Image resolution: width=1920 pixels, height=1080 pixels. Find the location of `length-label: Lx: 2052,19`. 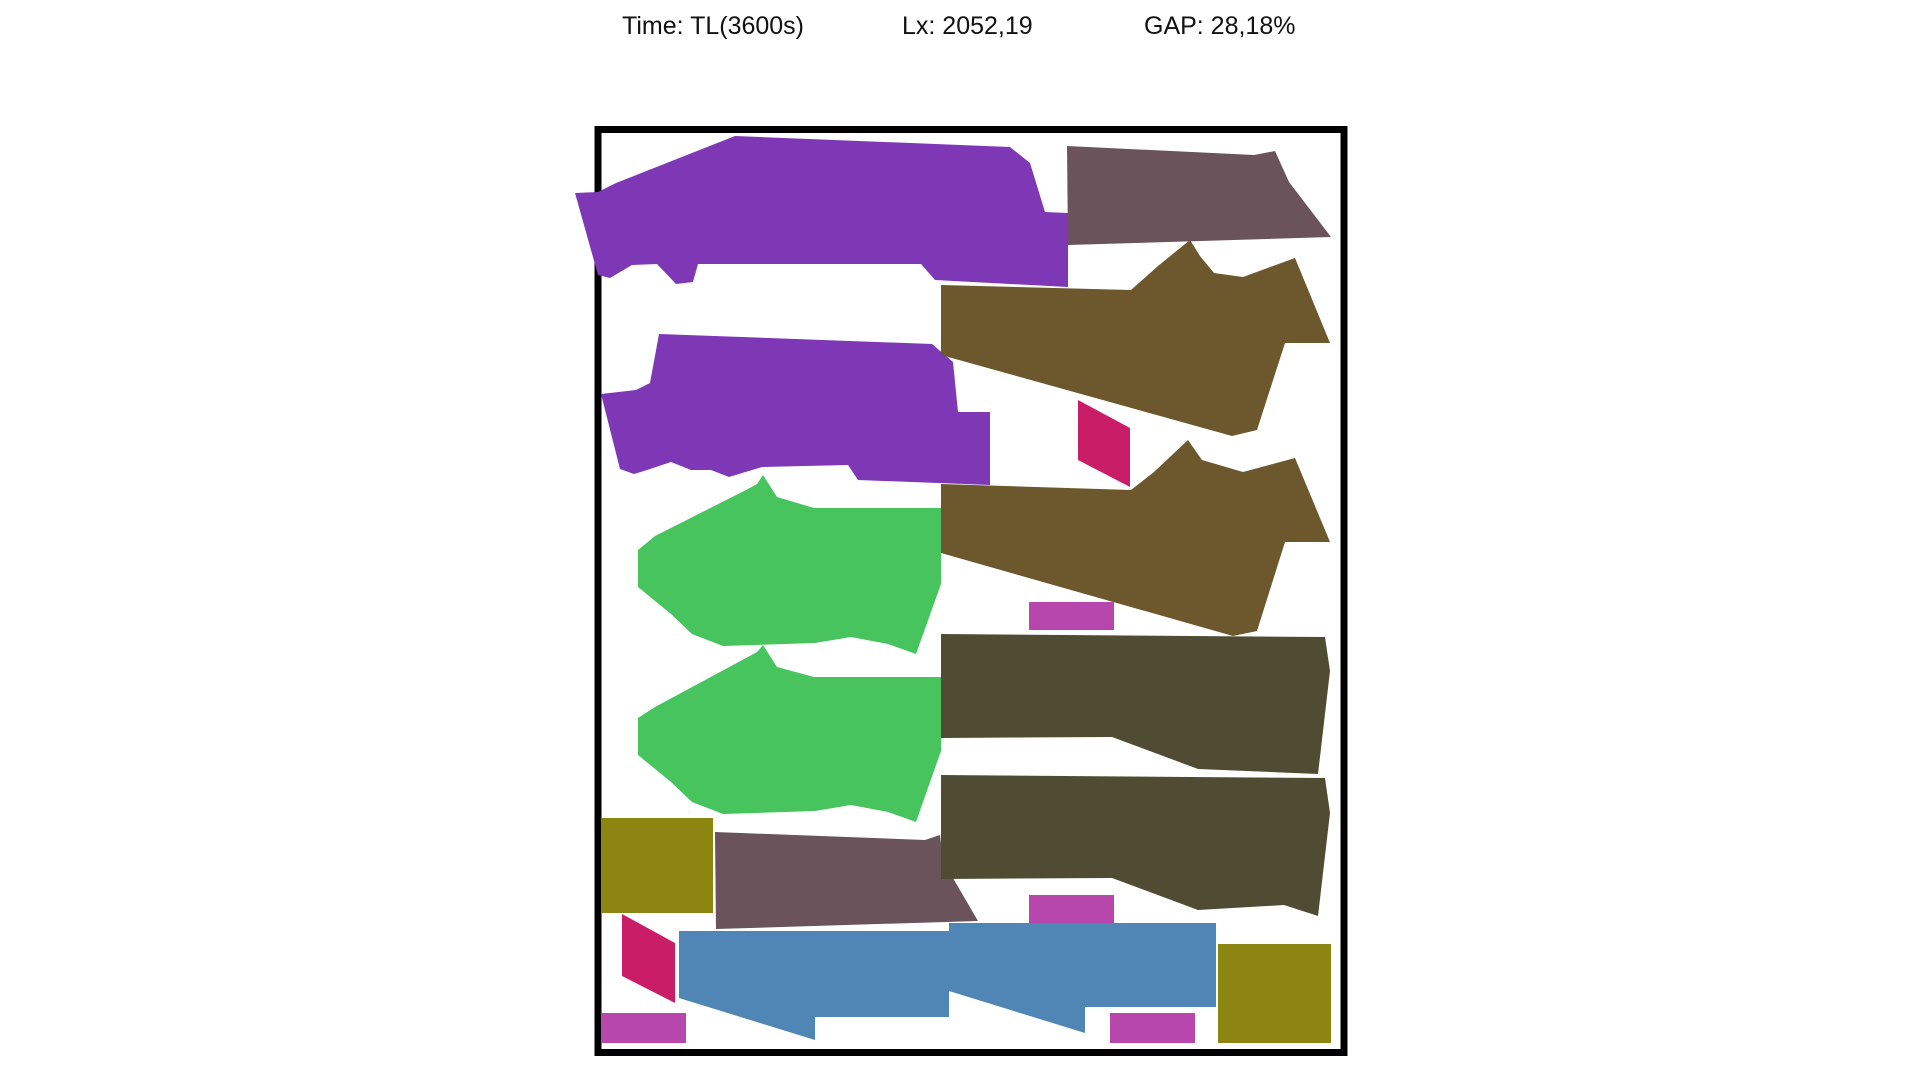

length-label: Lx: 2052,19 is located at coordinates (967, 26).